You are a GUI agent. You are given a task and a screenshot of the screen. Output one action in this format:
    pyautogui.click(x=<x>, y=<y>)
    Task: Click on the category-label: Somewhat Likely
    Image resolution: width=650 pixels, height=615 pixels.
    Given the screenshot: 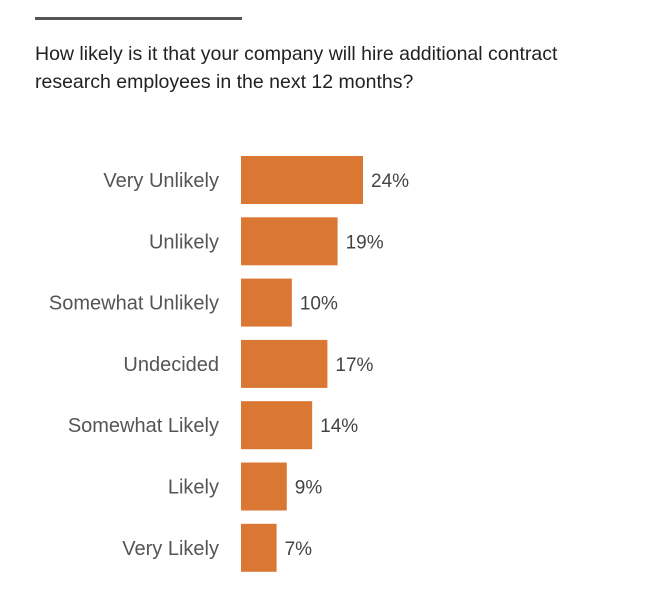 What is the action you would take?
    pyautogui.click(x=143, y=426)
    